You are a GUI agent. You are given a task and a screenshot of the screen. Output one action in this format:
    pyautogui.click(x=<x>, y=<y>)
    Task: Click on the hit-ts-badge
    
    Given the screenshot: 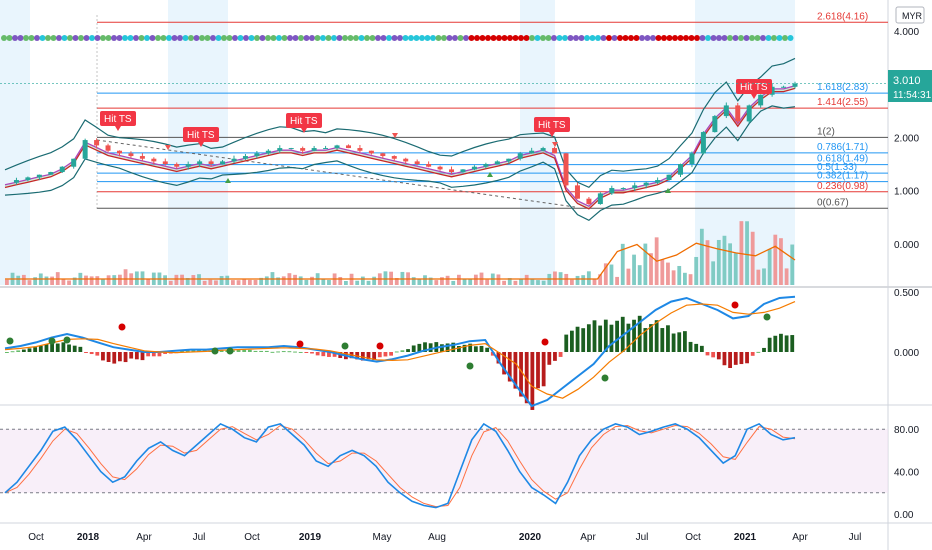 What is the action you would take?
    pyautogui.click(x=304, y=120)
    